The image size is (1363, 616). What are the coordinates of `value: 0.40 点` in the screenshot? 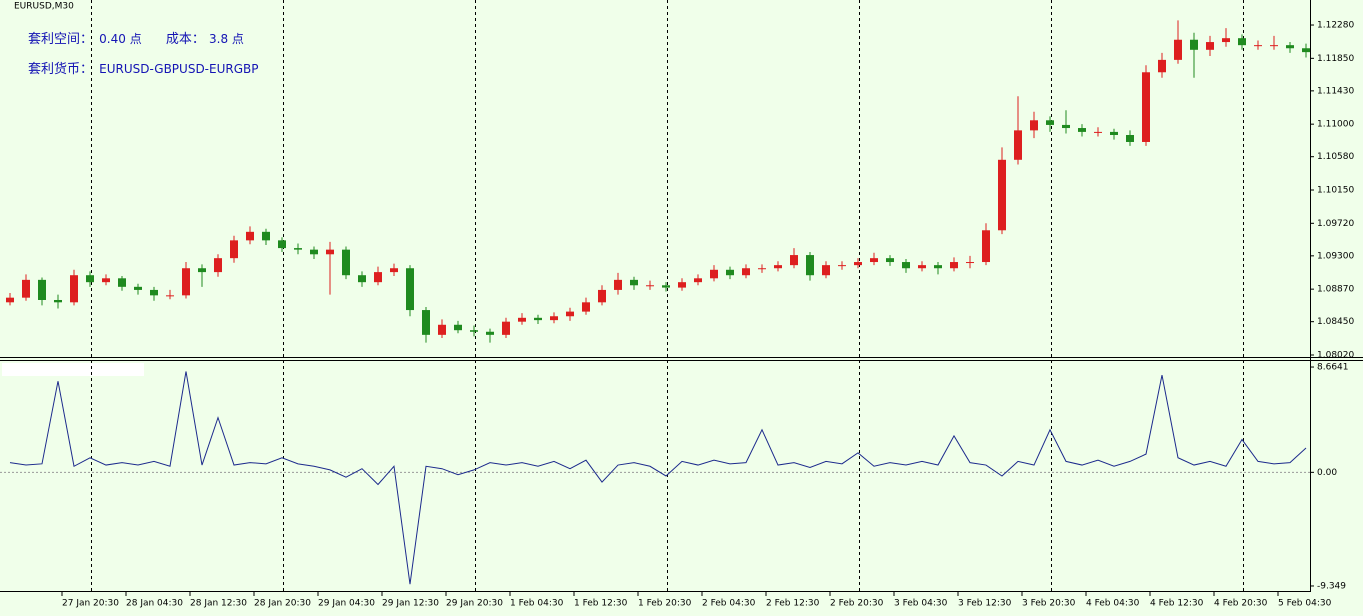 It's located at (120, 39).